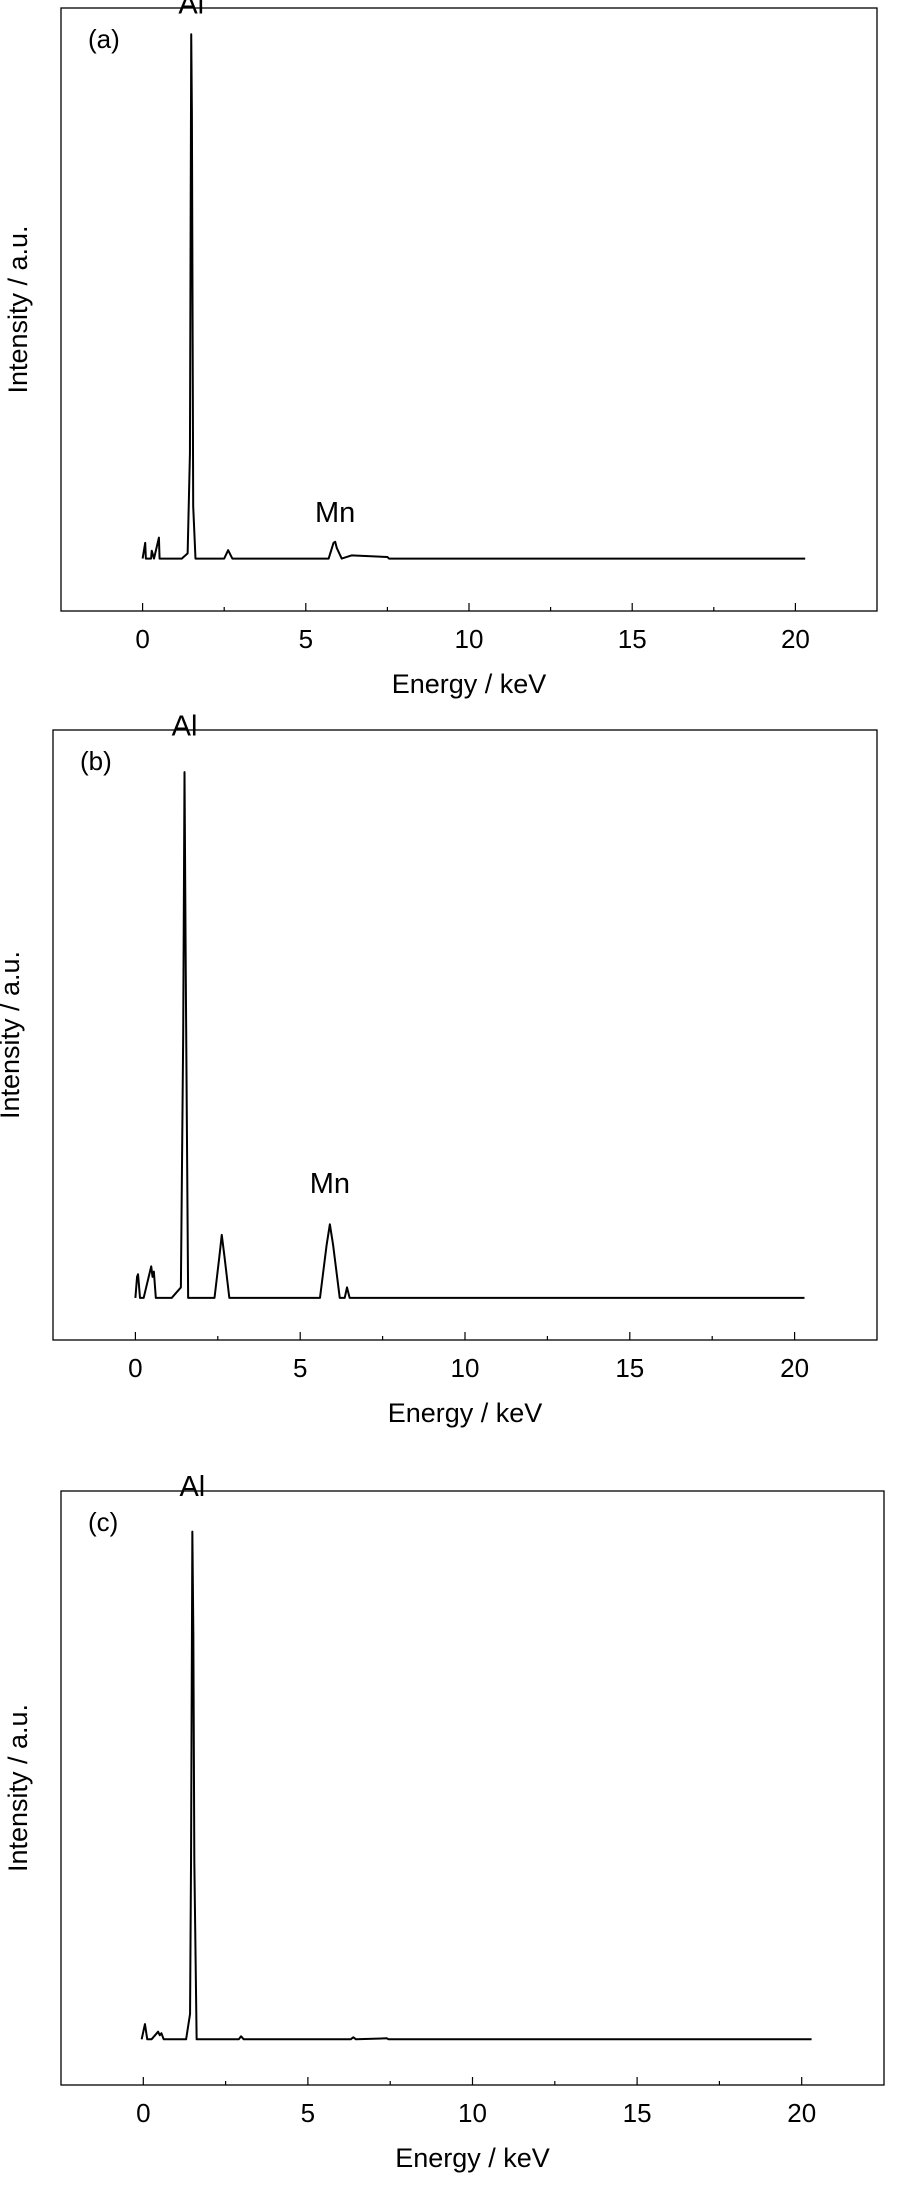  What do you see at coordinates (103, 1522) in the screenshot?
I see `panel-label: (c)` at bounding box center [103, 1522].